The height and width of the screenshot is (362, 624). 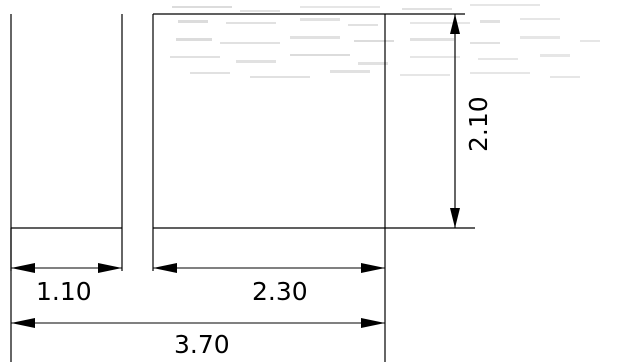 I want to click on right-width-arrow-left, so click(x=165, y=268).